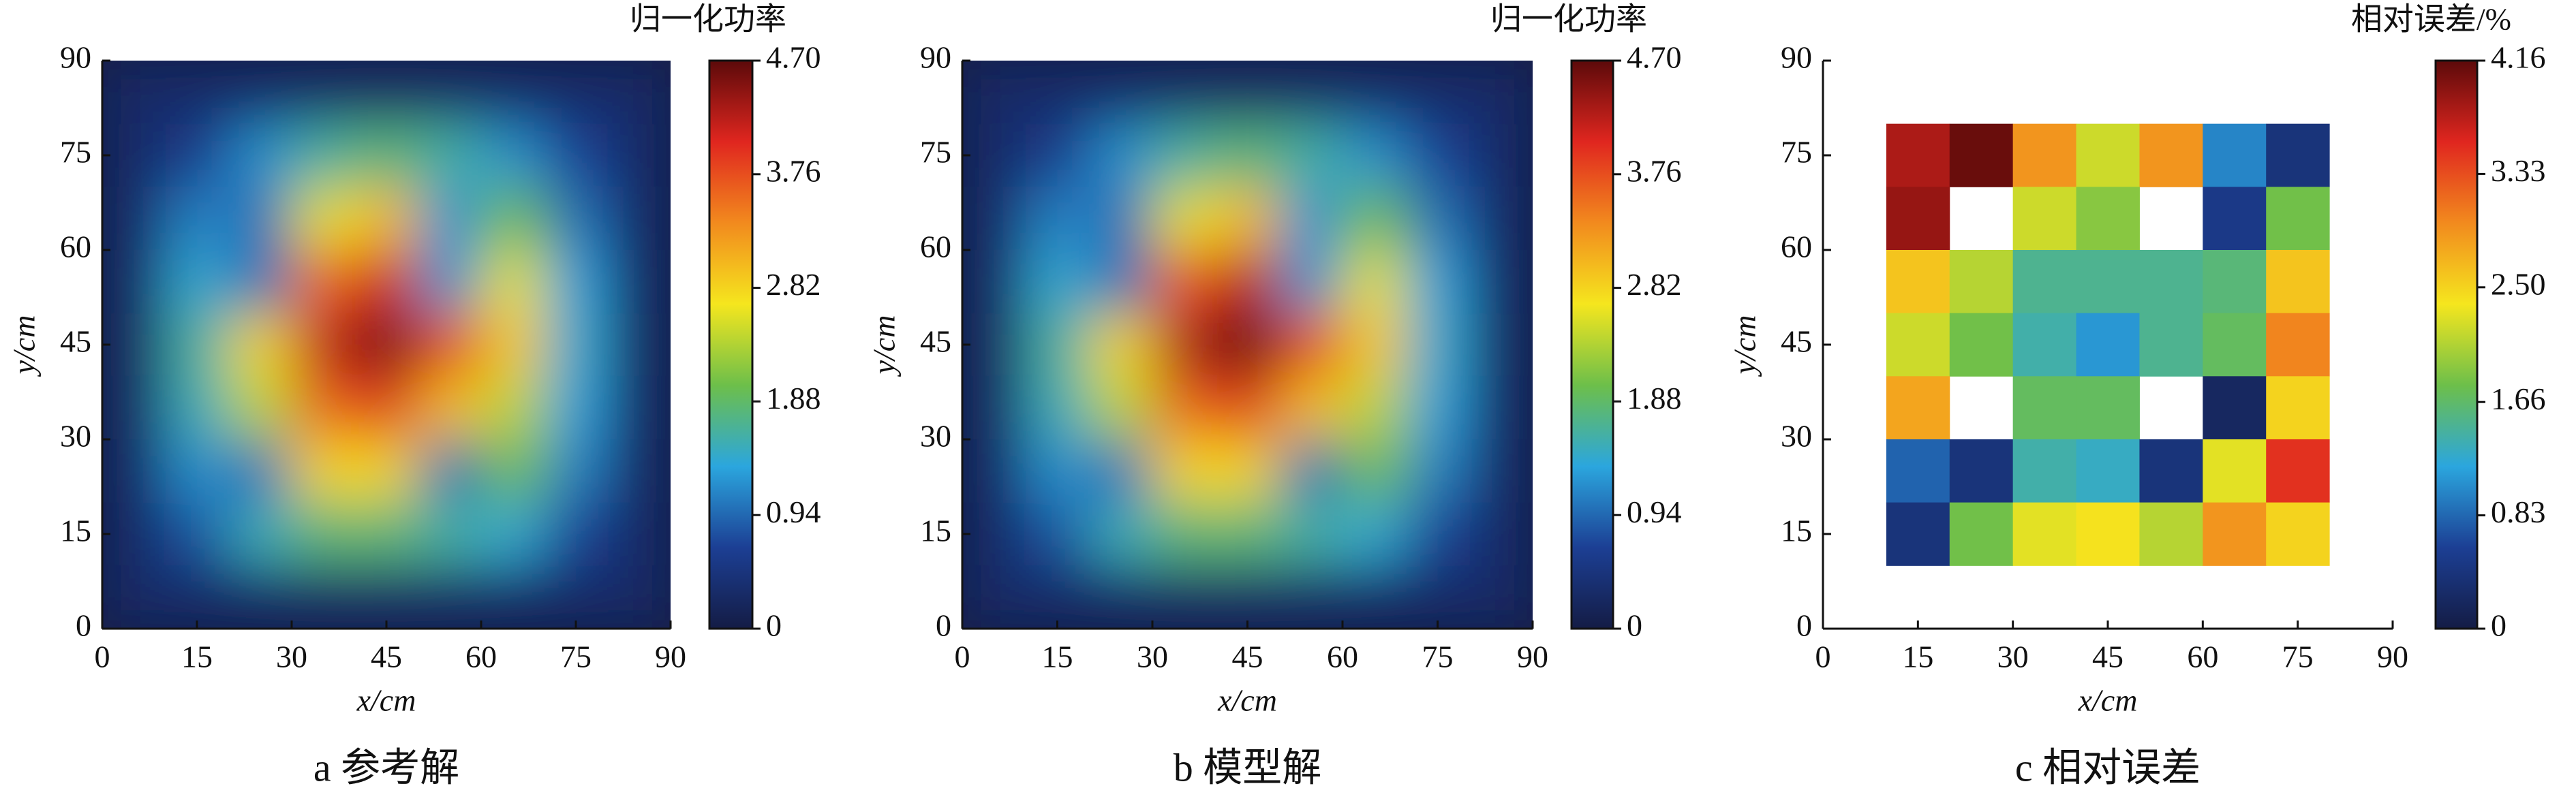  What do you see at coordinates (387, 657) in the screenshot?
I see `x-tick-label: 45` at bounding box center [387, 657].